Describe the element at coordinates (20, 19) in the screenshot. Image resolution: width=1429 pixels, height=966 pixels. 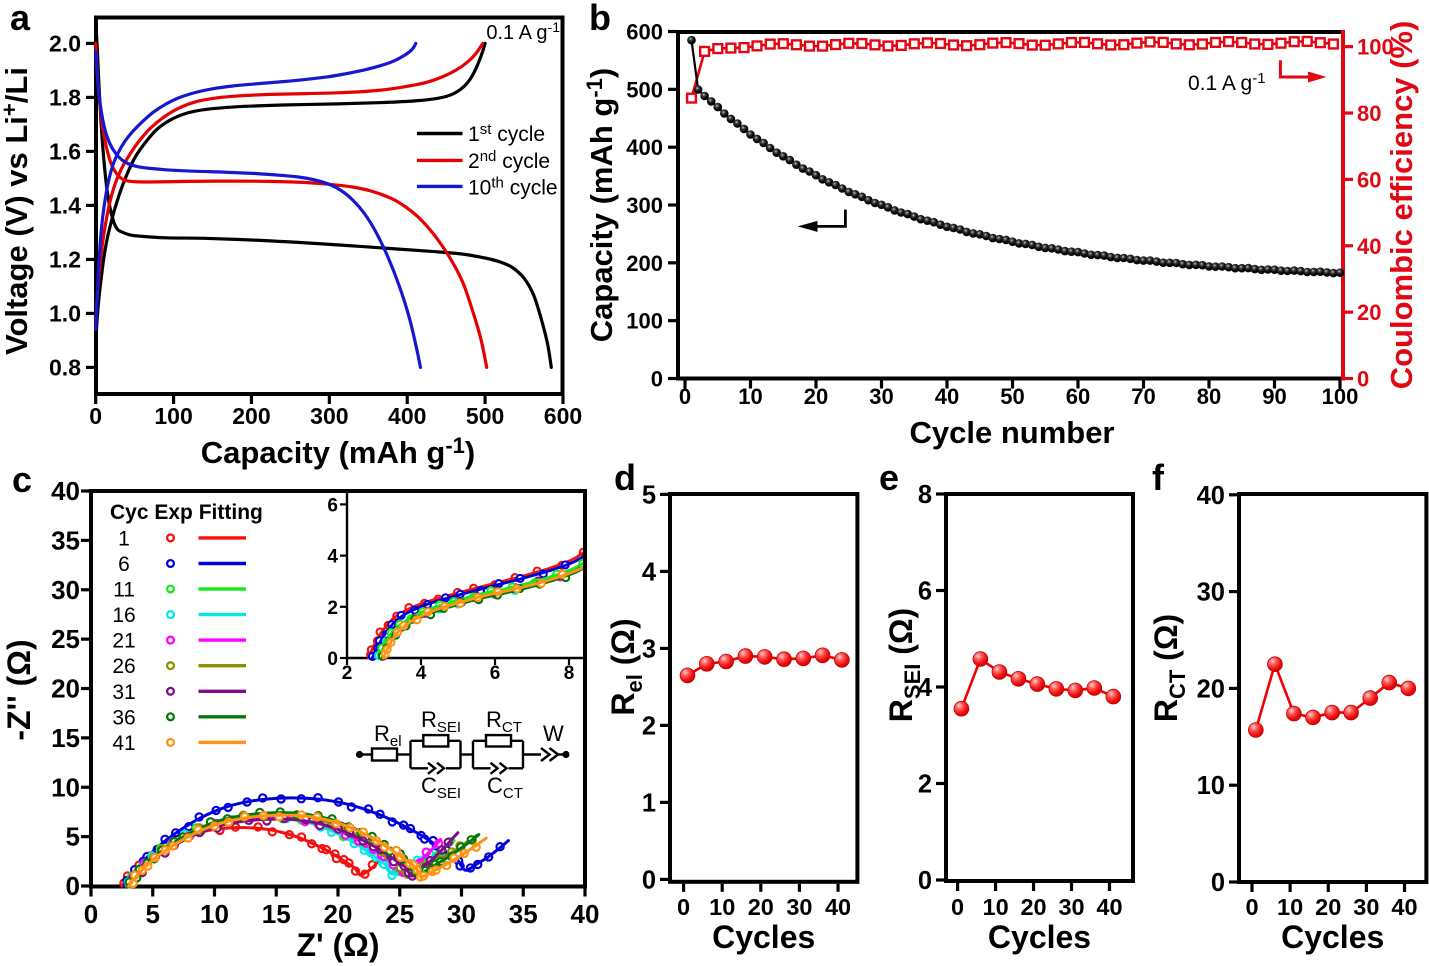
I see `svg-text: a` at that location.